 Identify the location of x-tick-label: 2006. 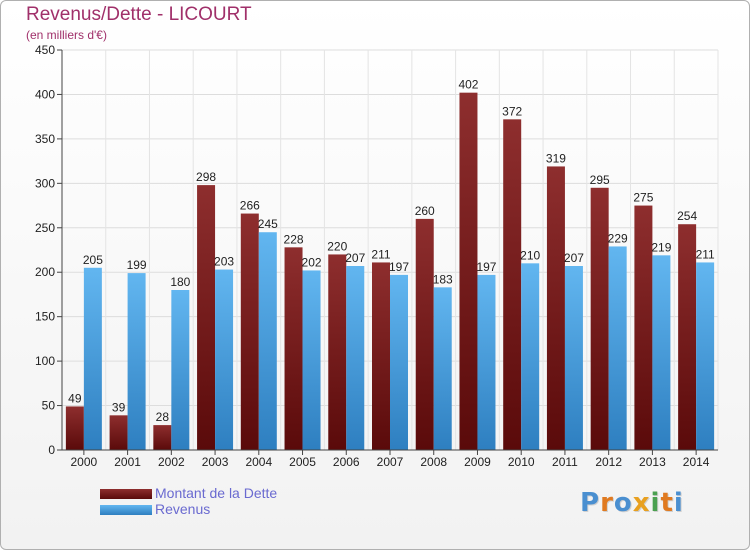
(346, 462).